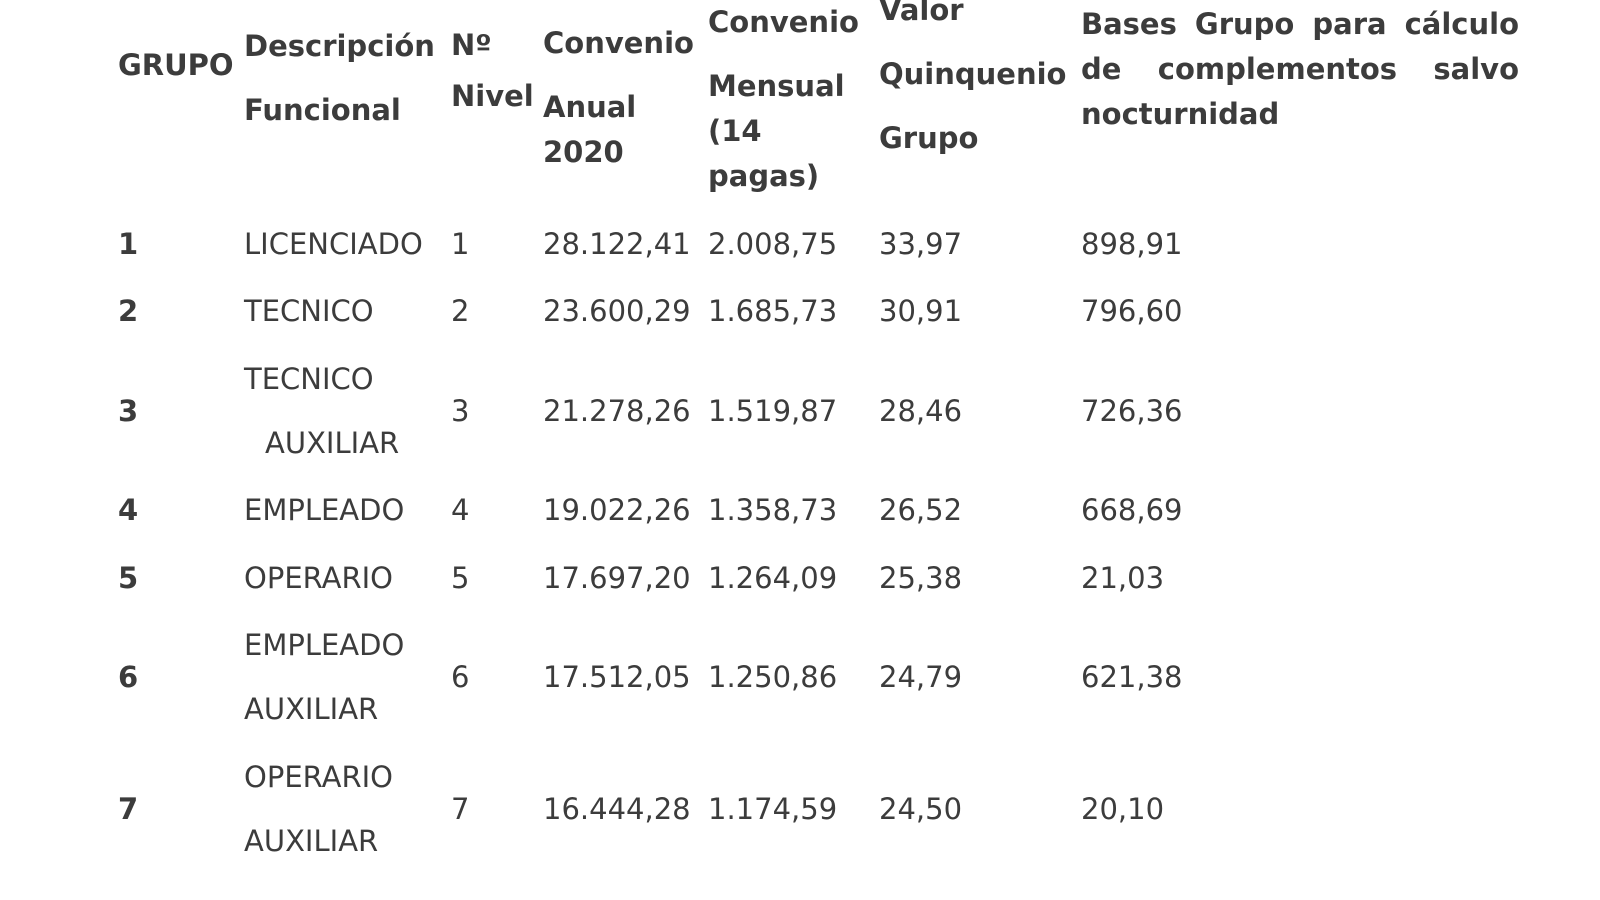 This screenshot has width=1600, height=900. I want to click on cell-grupo: 5, so click(128, 578).